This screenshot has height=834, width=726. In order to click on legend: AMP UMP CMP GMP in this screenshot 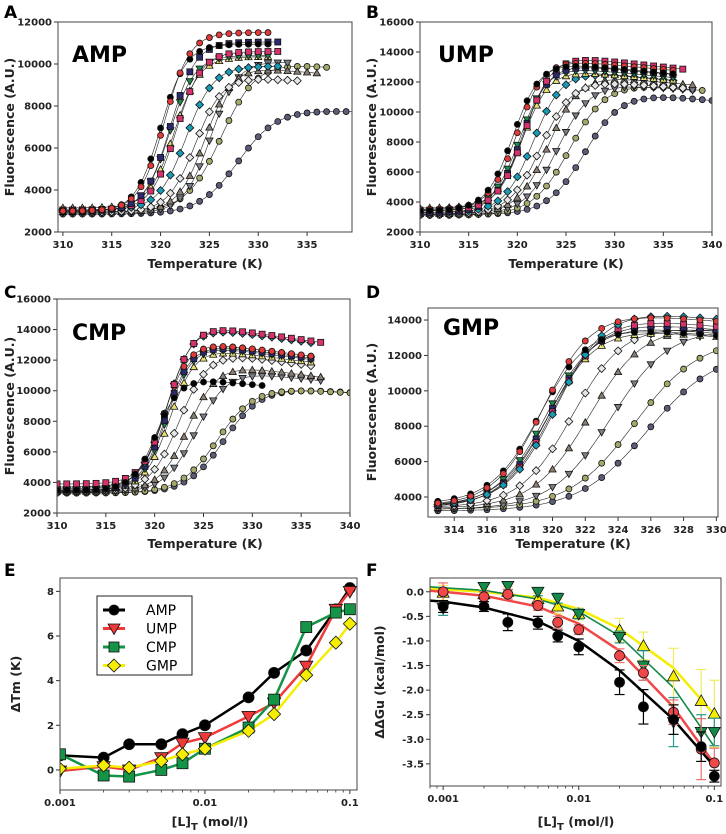, I will do `click(144, 635)`.